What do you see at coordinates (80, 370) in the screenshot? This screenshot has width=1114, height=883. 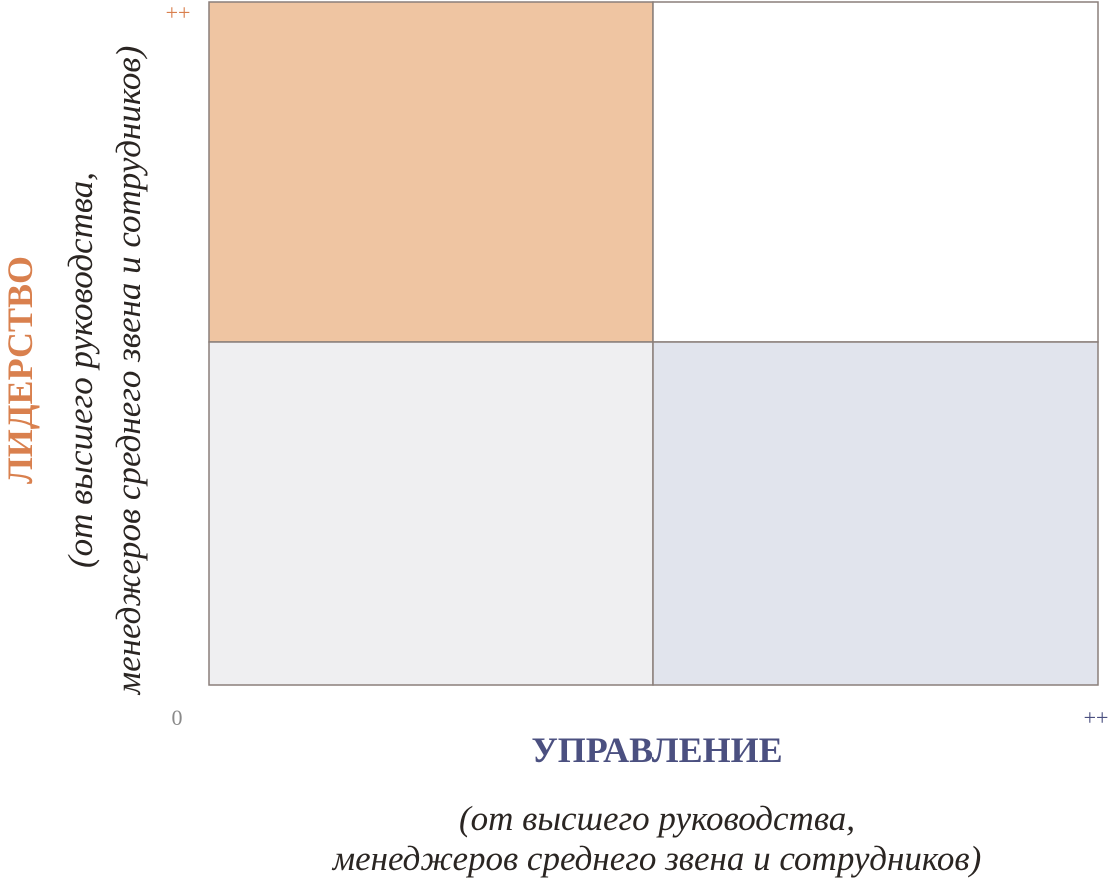 I see `y-axis-note: (от высшего руководства,` at bounding box center [80, 370].